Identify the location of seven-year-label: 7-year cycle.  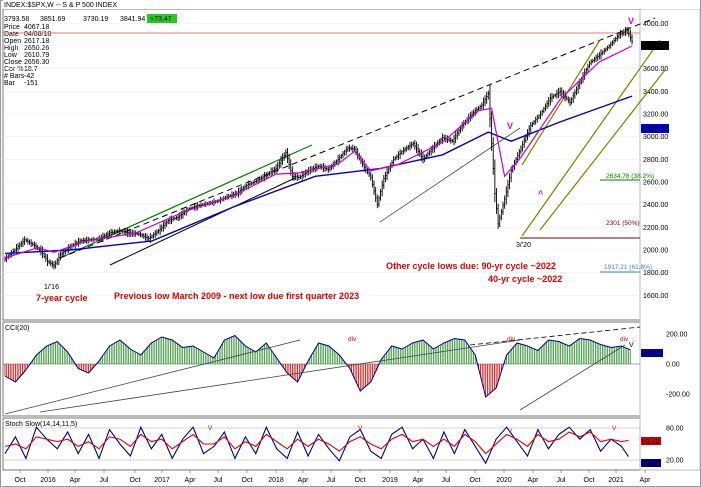
(62, 298).